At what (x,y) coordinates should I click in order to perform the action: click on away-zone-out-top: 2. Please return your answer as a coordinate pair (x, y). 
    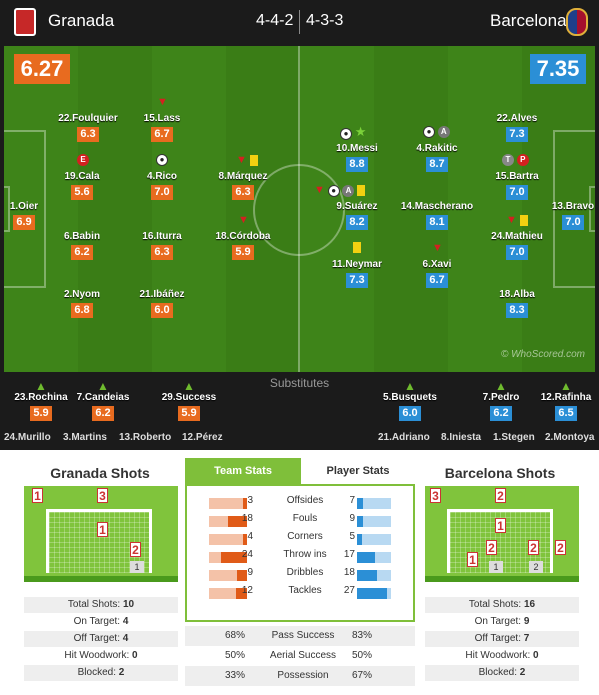
    Looking at the image, I should click on (500, 495).